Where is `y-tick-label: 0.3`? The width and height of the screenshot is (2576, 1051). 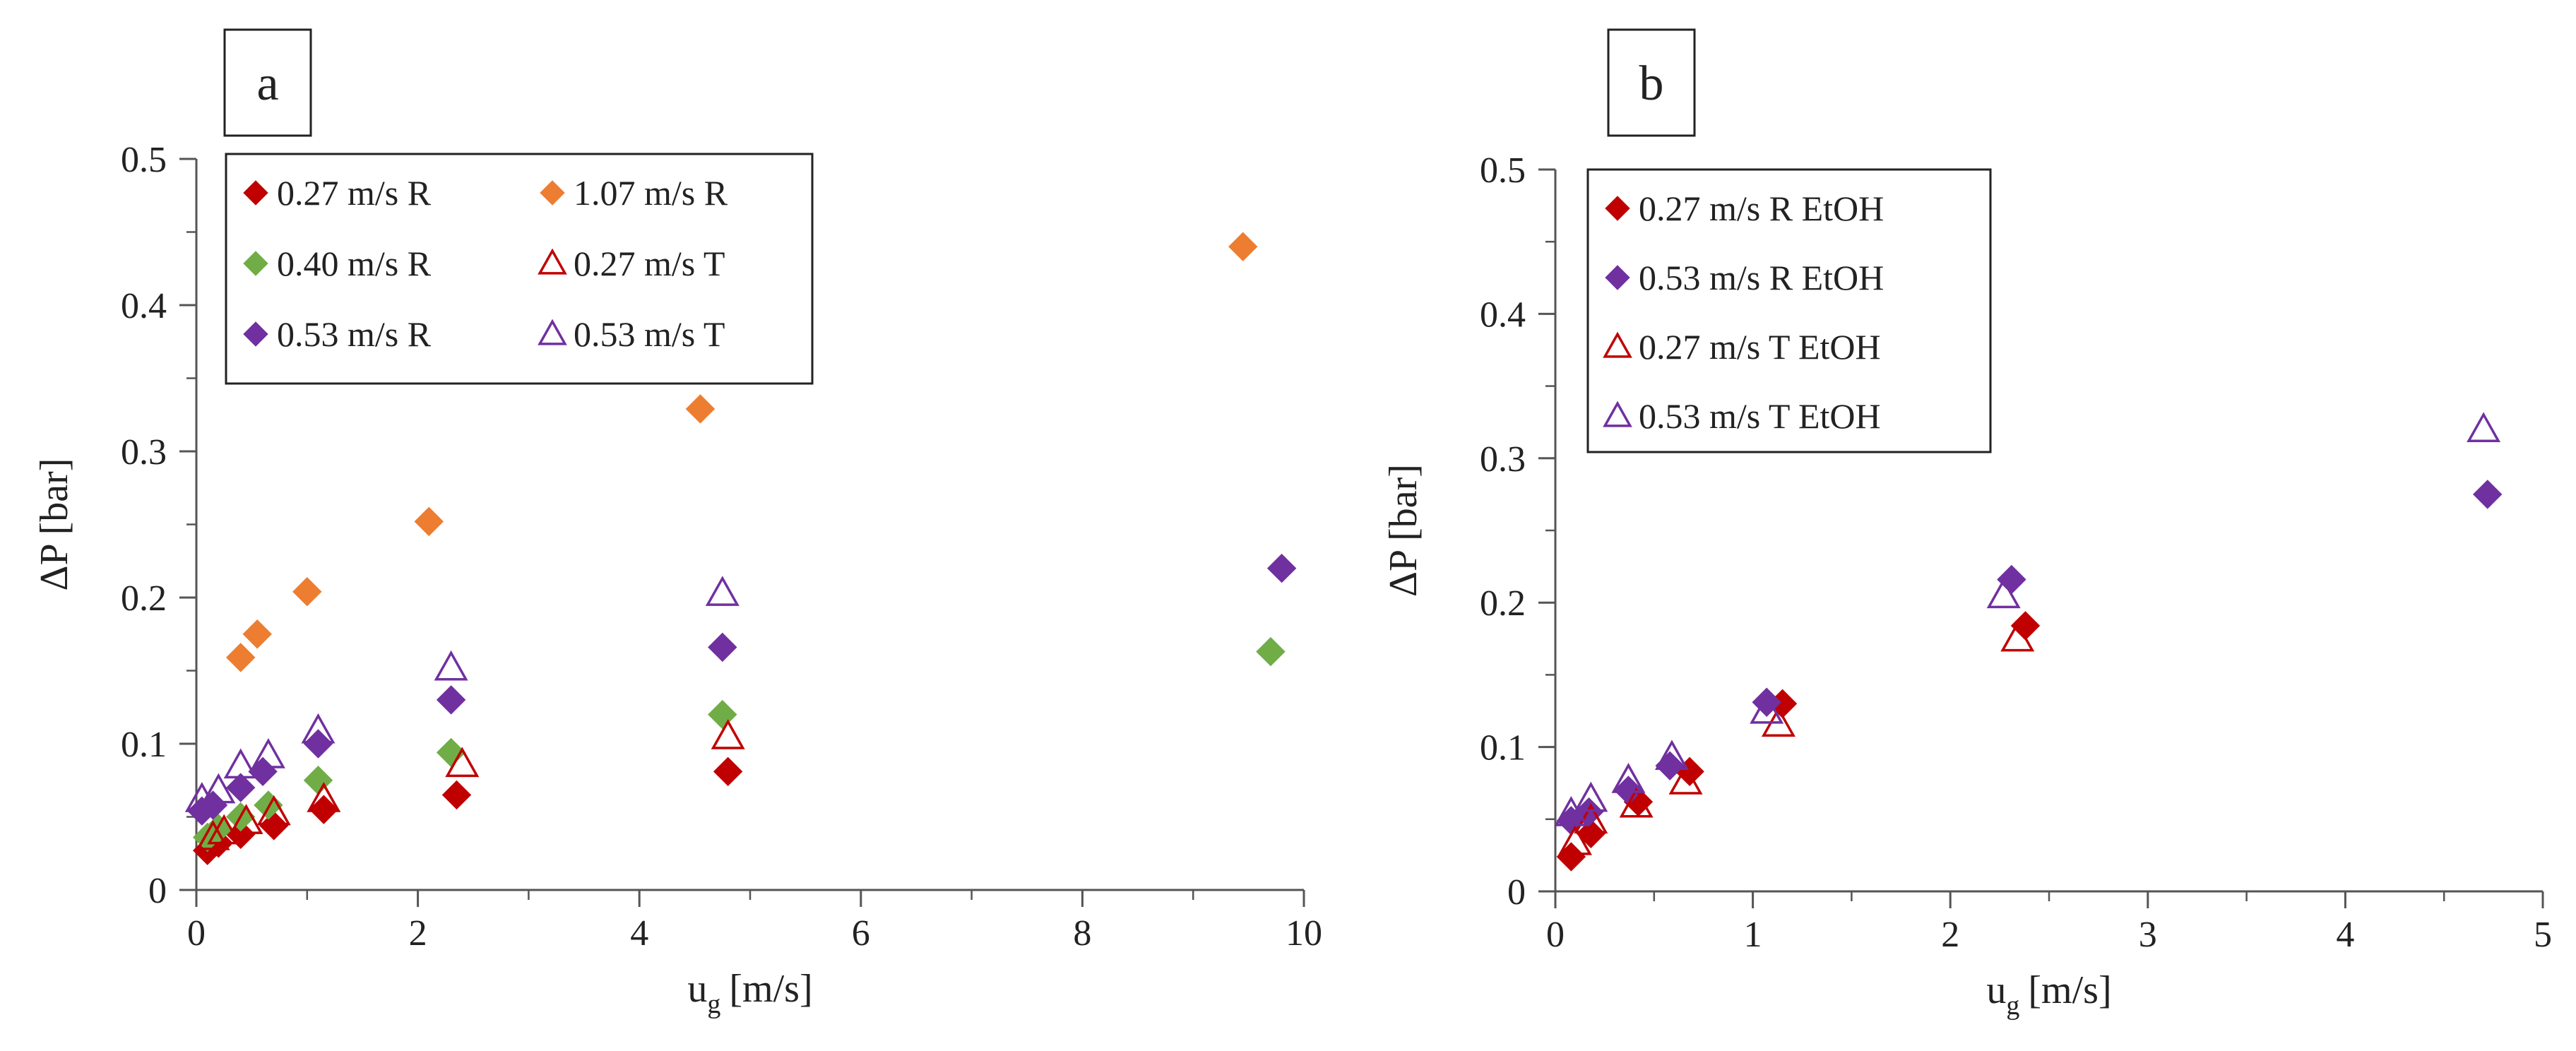
y-tick-label: 0.3 is located at coordinates (144, 452).